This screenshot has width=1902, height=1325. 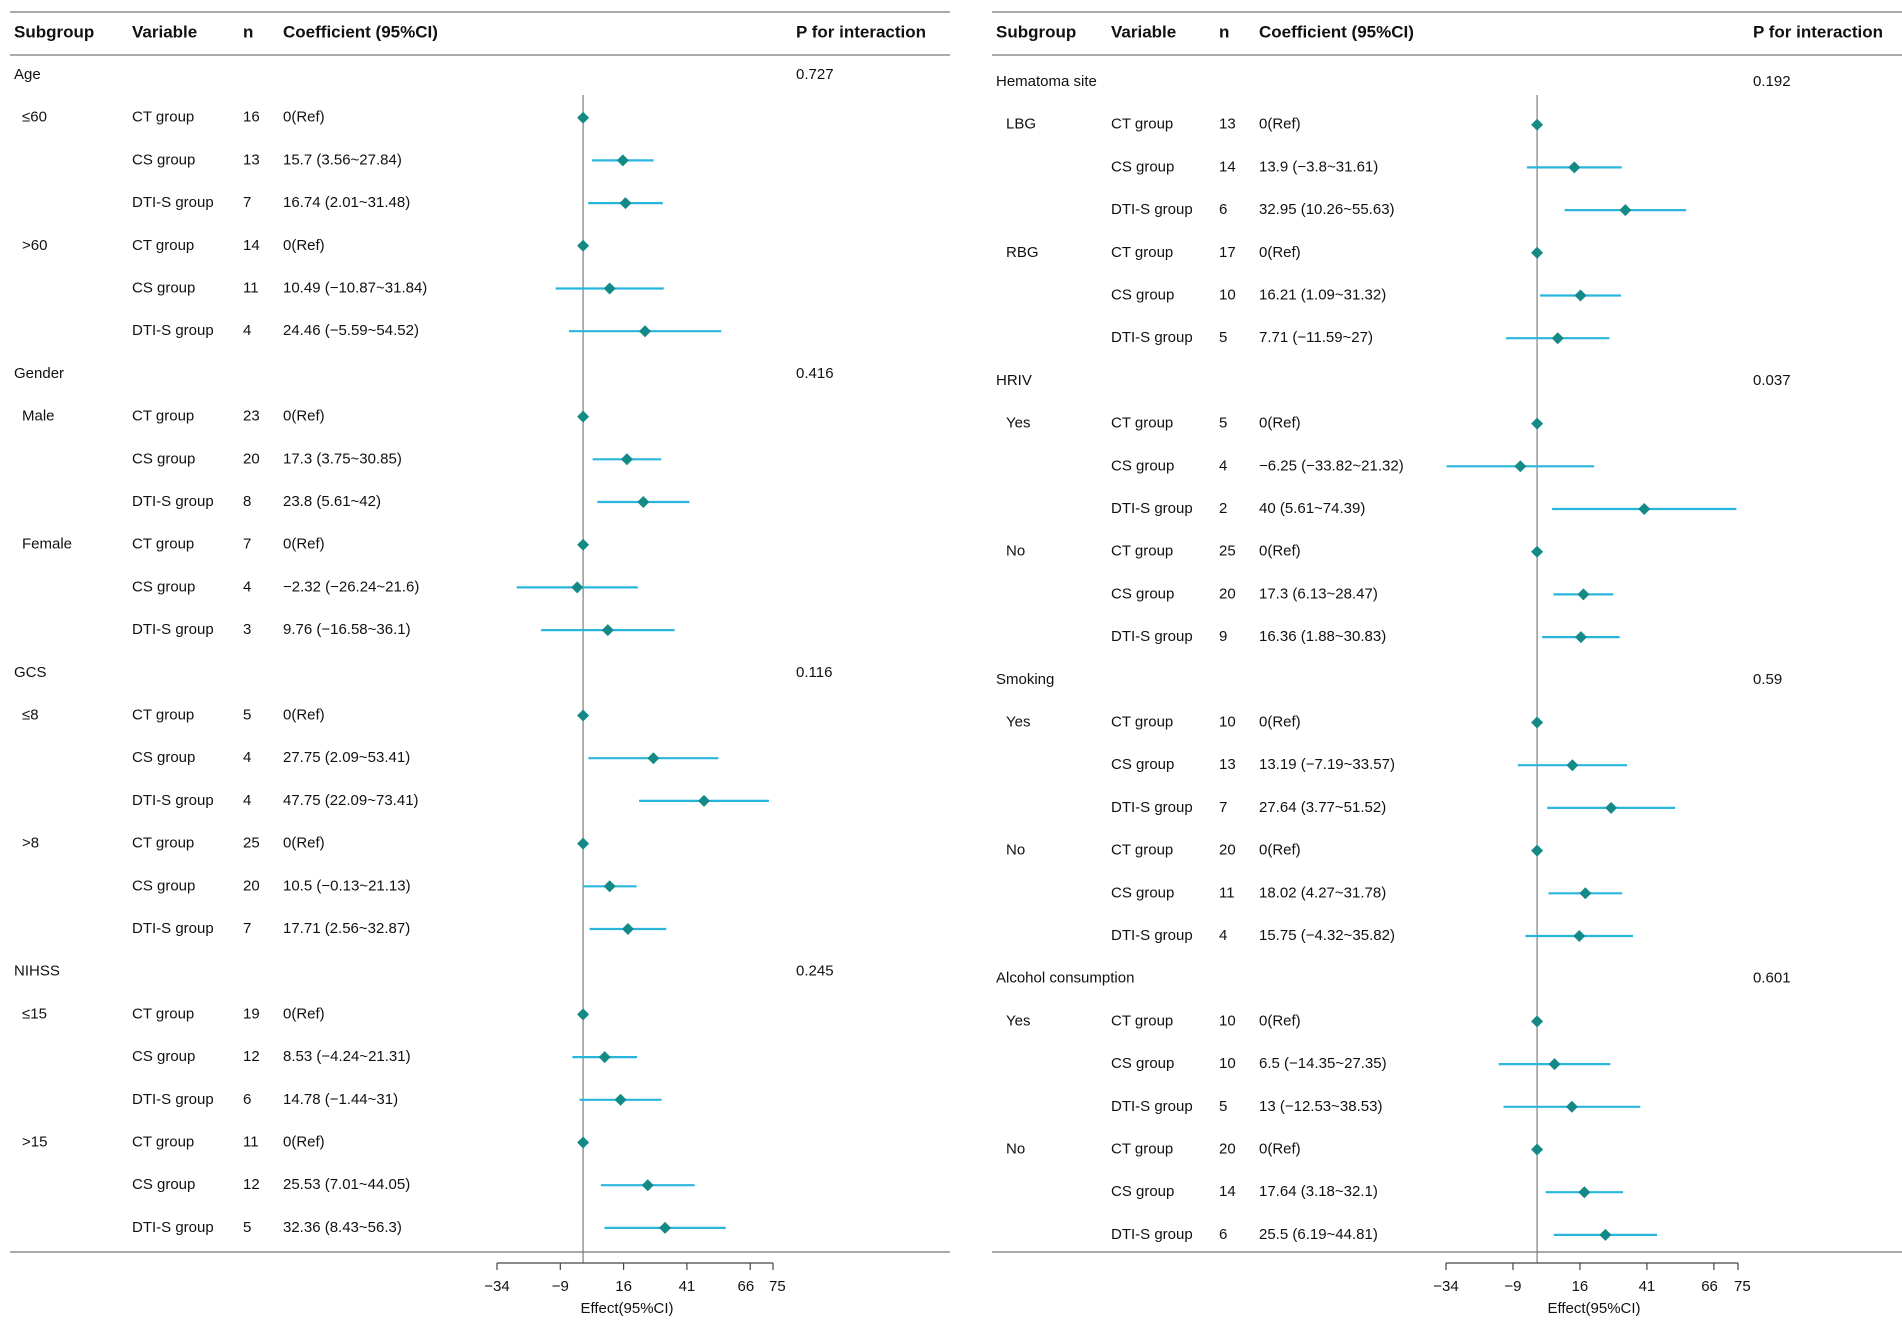 What do you see at coordinates (251, 458) in the screenshot?
I see `row-n: 20` at bounding box center [251, 458].